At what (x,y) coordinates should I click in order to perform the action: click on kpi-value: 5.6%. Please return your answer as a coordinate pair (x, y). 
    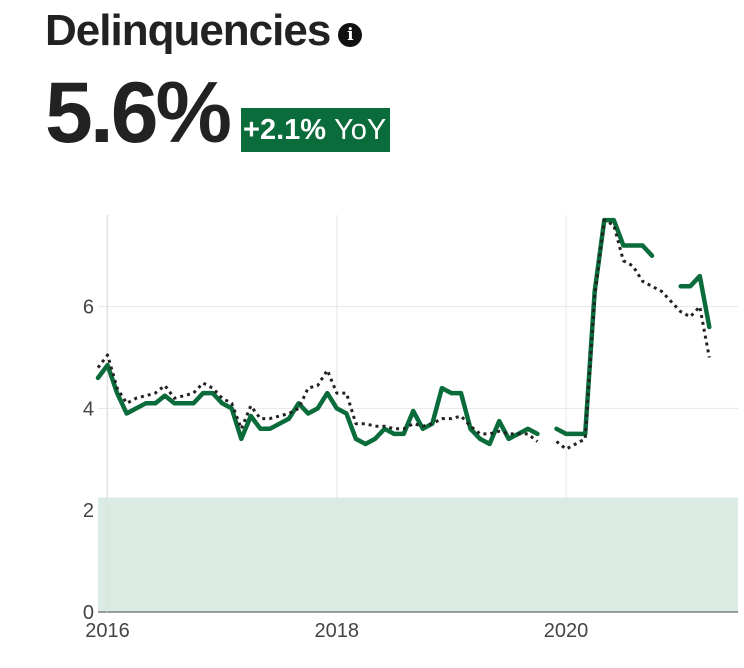
    Looking at the image, I should click on (138, 113).